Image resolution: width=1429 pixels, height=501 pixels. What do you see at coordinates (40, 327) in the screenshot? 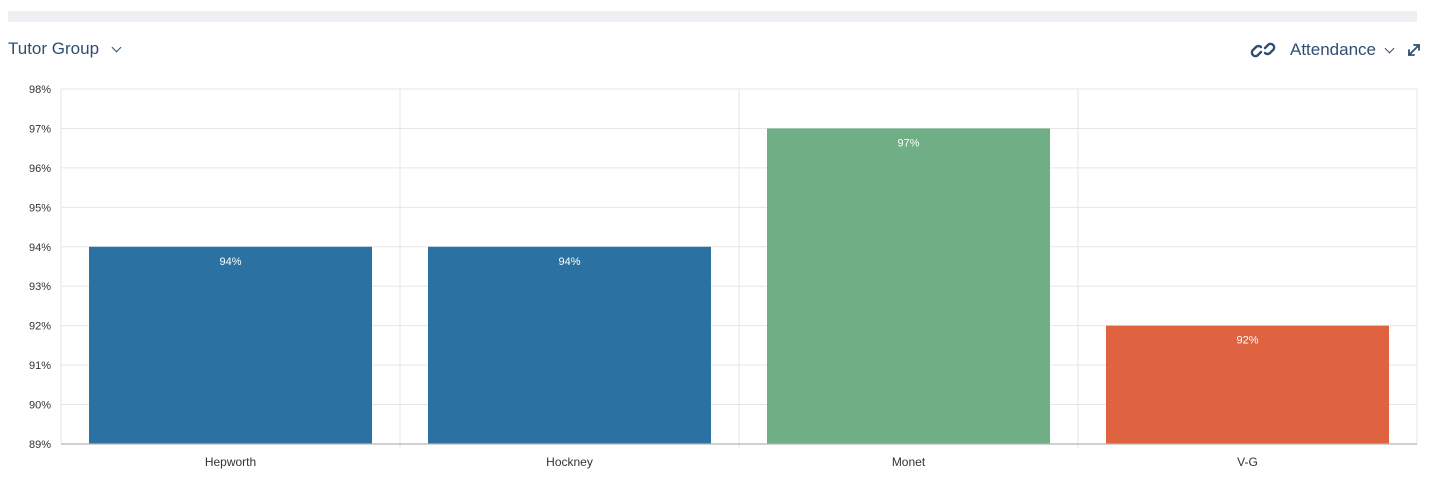
I see `y-tick-label: 92%` at bounding box center [40, 327].